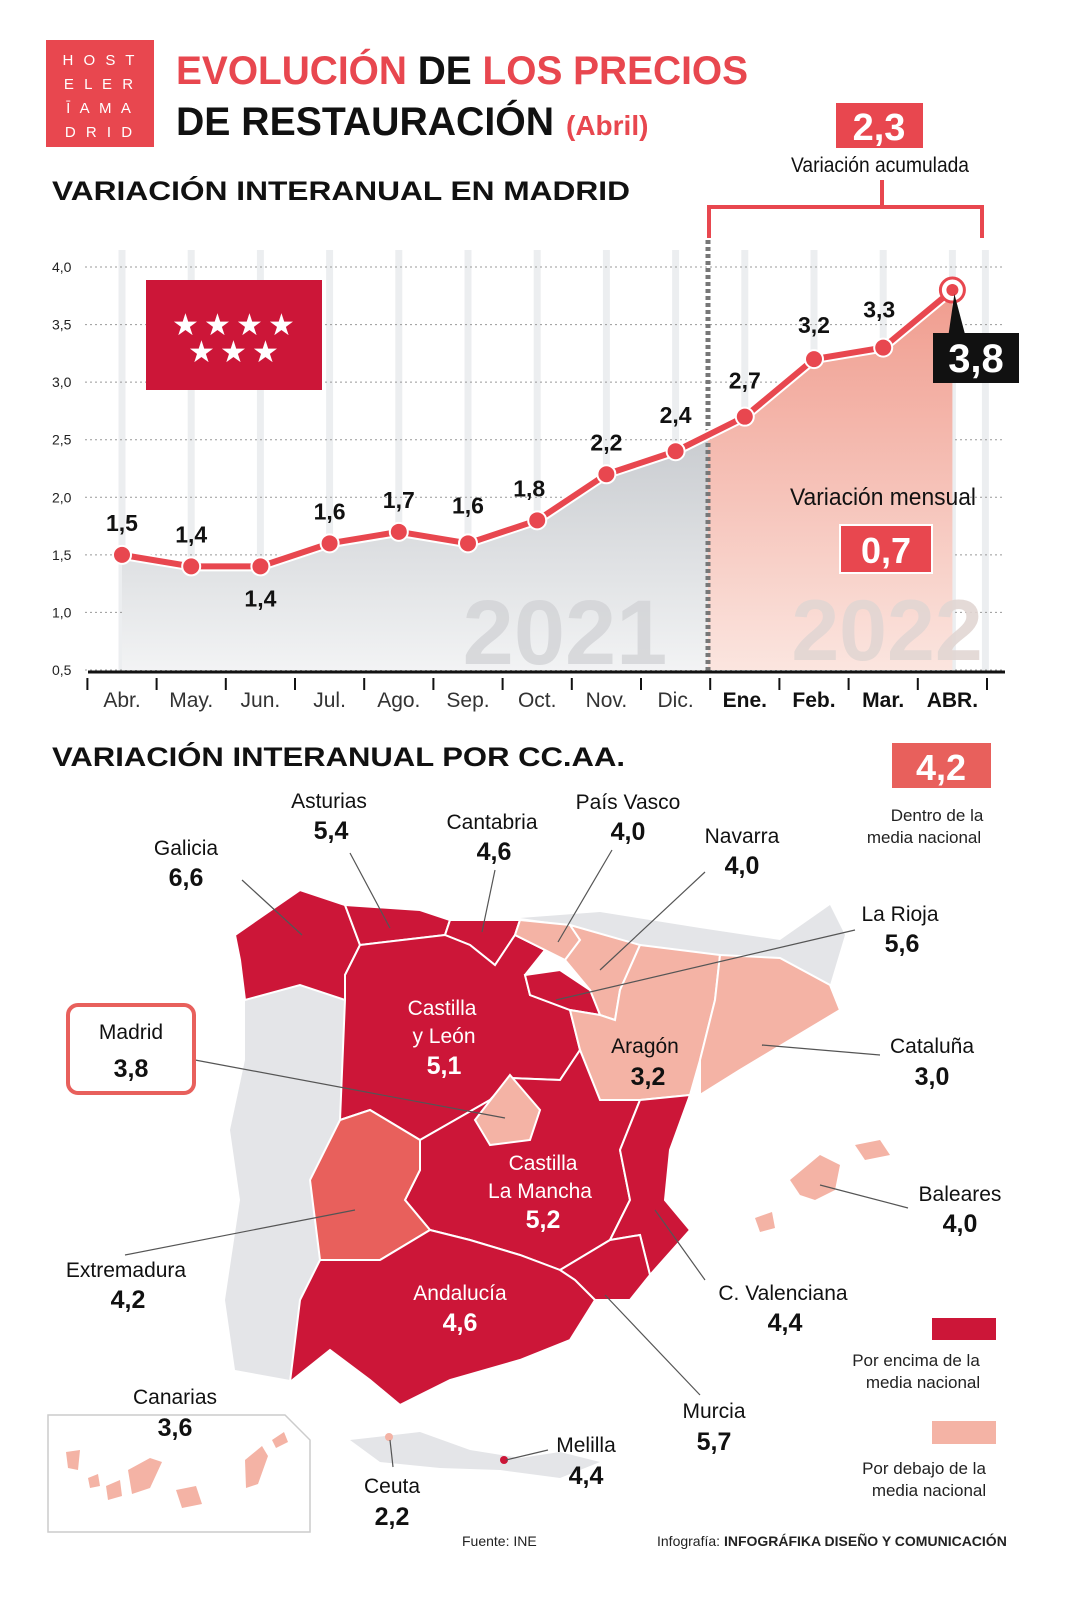 This screenshot has width=1067, height=1600. I want to click on region-melilla, so click(504, 1460).